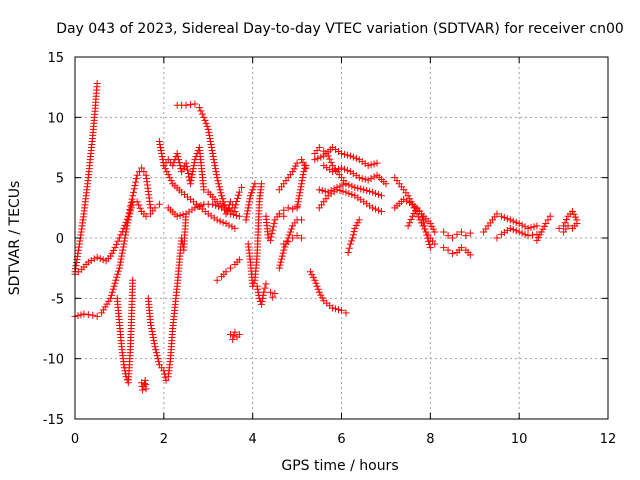 The height and width of the screenshot is (480, 640). What do you see at coordinates (339, 466) in the screenshot?
I see `x-axis-label: GPS time / hours` at bounding box center [339, 466].